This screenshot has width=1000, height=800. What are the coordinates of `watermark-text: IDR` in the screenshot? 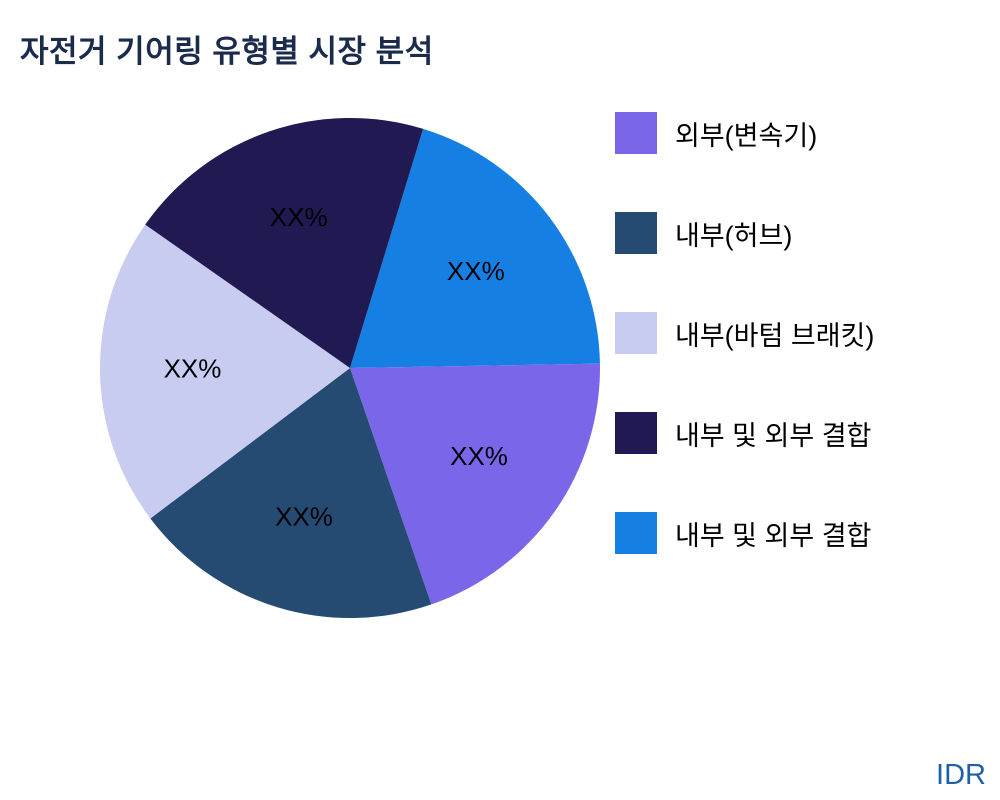 It's located at (961, 775).